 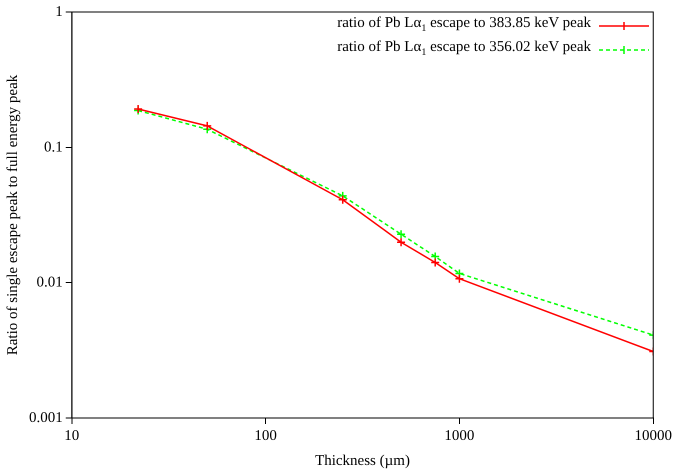 What do you see at coordinates (464, 25) in the screenshot?
I see `legend-label: ratio of Pb Lα$_{1}$ escape to 383.85 keV peak` at bounding box center [464, 25].